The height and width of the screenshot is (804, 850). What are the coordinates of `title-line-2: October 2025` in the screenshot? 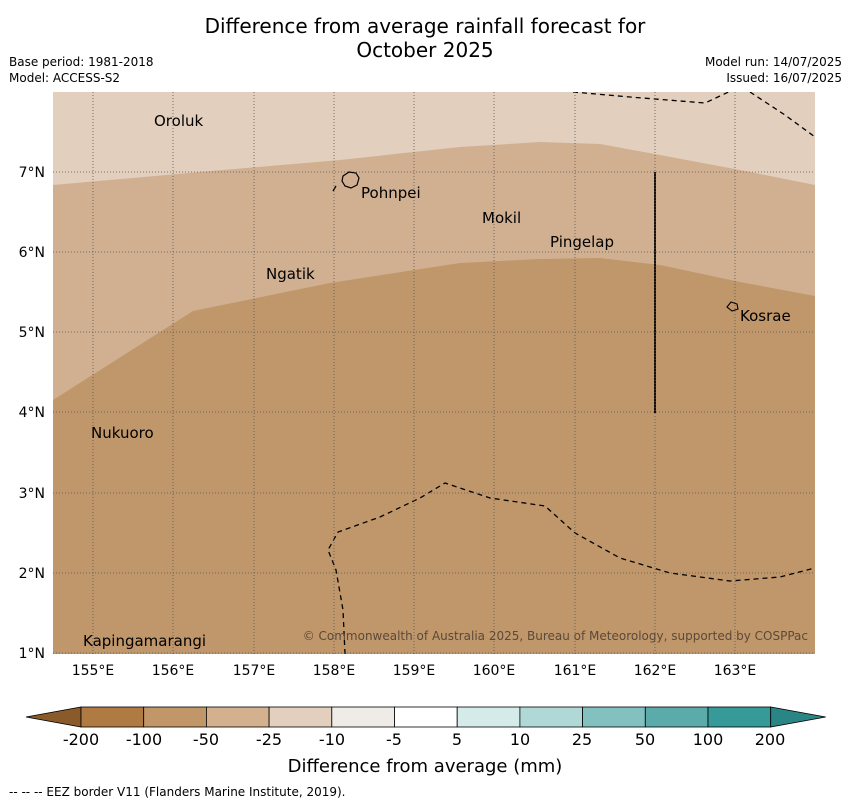 It's located at (425, 50).